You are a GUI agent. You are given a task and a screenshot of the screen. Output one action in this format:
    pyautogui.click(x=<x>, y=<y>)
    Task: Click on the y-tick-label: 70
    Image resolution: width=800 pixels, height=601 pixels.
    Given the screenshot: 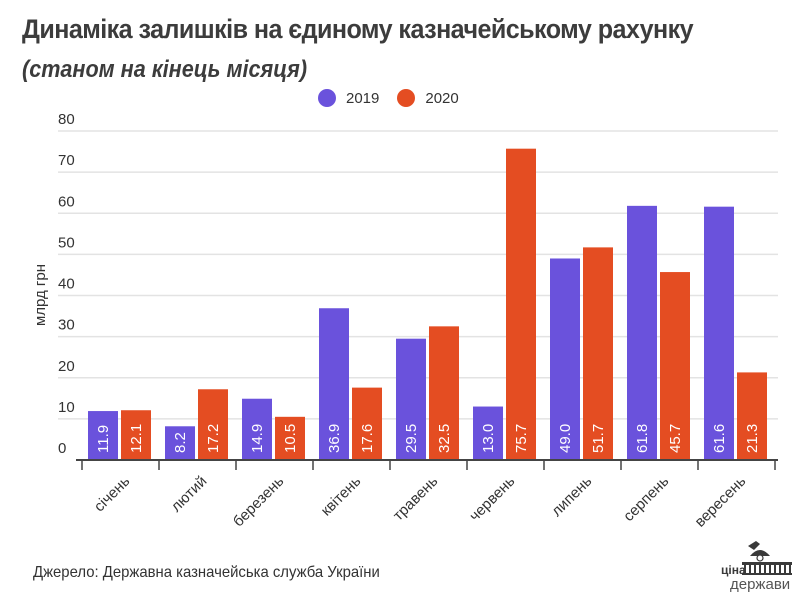 What is the action you would take?
    pyautogui.click(x=66, y=160)
    